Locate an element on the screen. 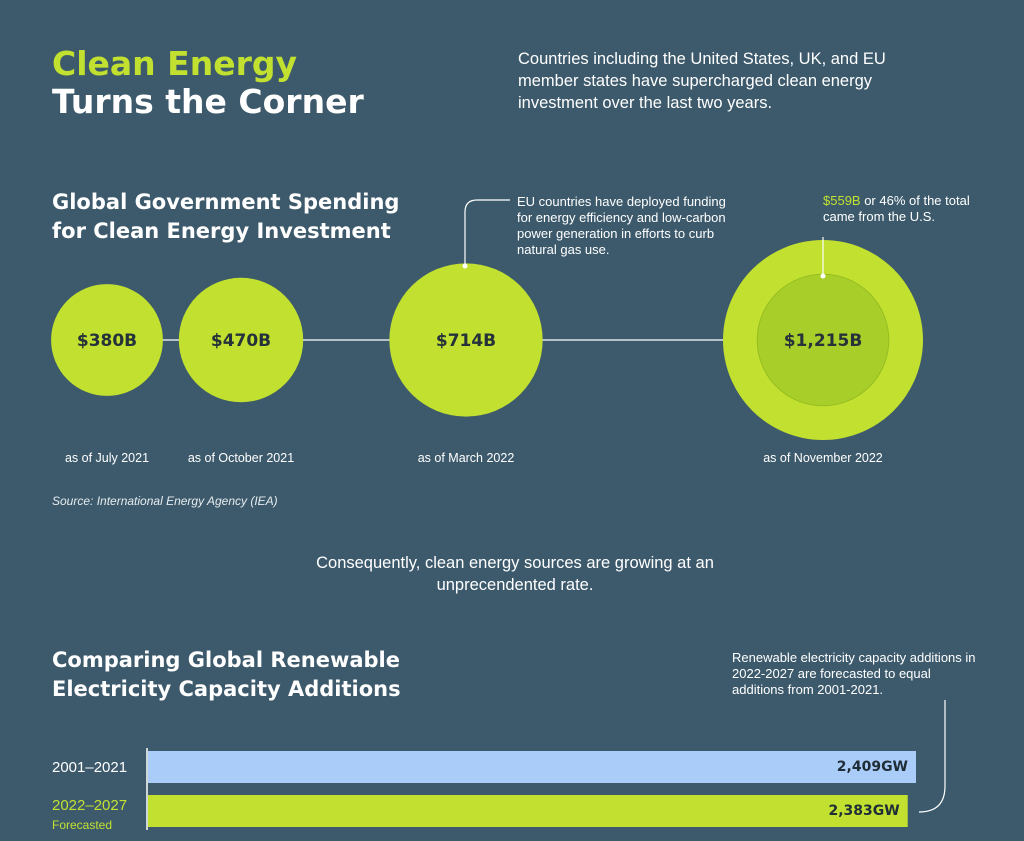  eu-annotation-dot is located at coordinates (465, 266).